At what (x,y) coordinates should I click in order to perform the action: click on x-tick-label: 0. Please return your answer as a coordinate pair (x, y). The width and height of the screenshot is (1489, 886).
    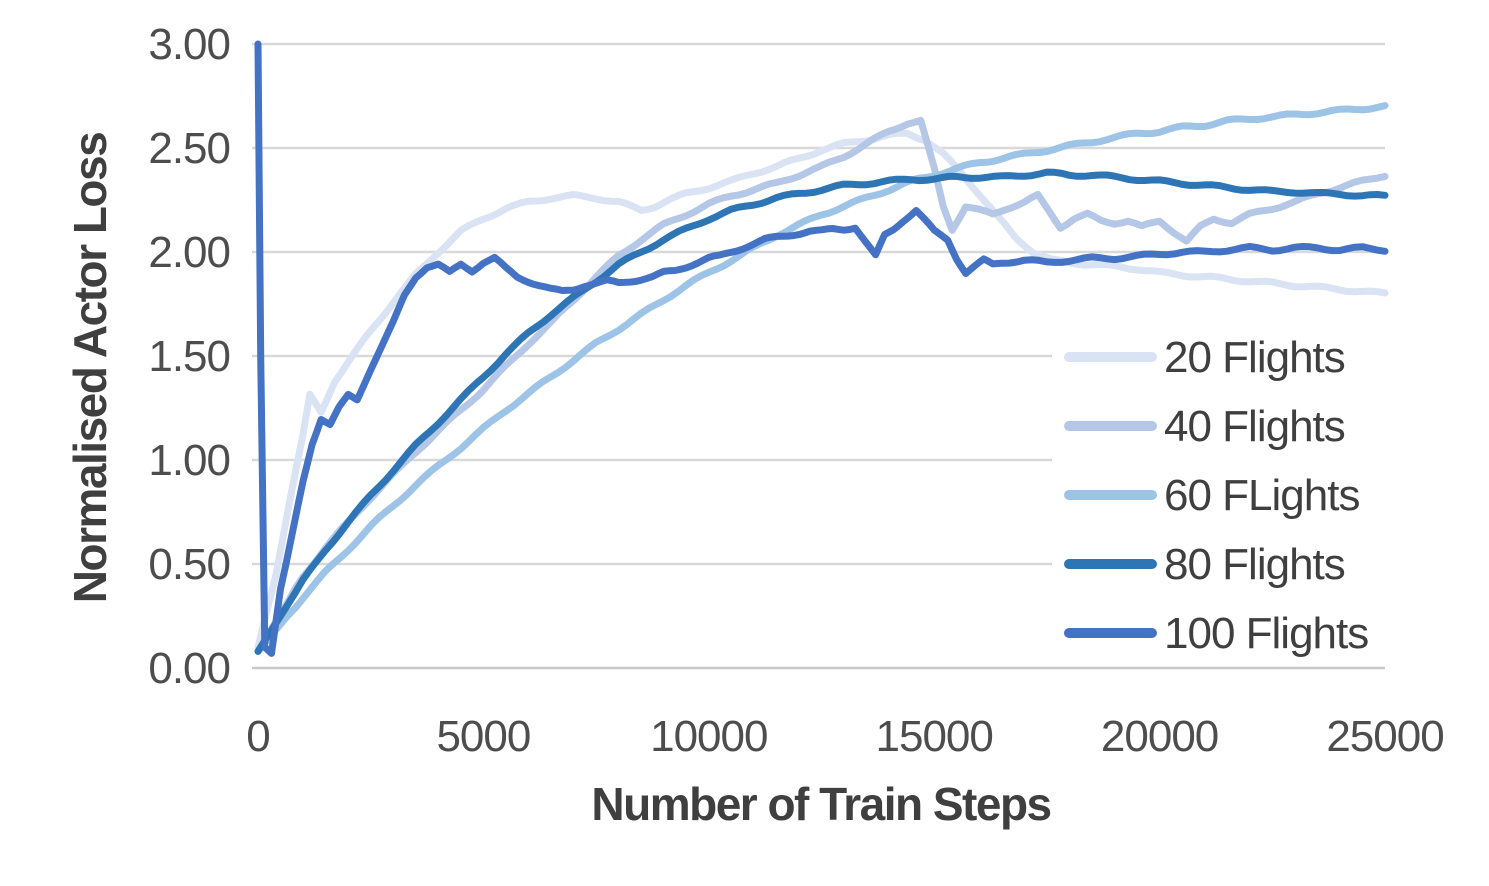
    Looking at the image, I should click on (257, 736).